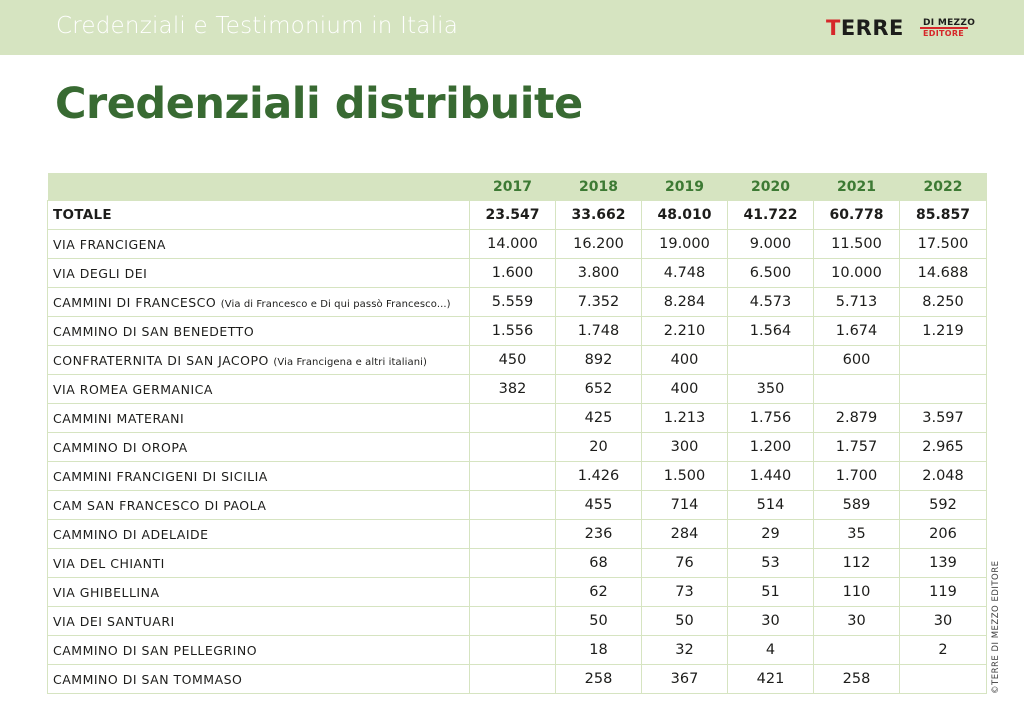 Image resolution: width=1024 pixels, height=724 pixels. Describe the element at coordinates (856, 418) in the screenshot. I see `value-cell: 2.879` at that location.